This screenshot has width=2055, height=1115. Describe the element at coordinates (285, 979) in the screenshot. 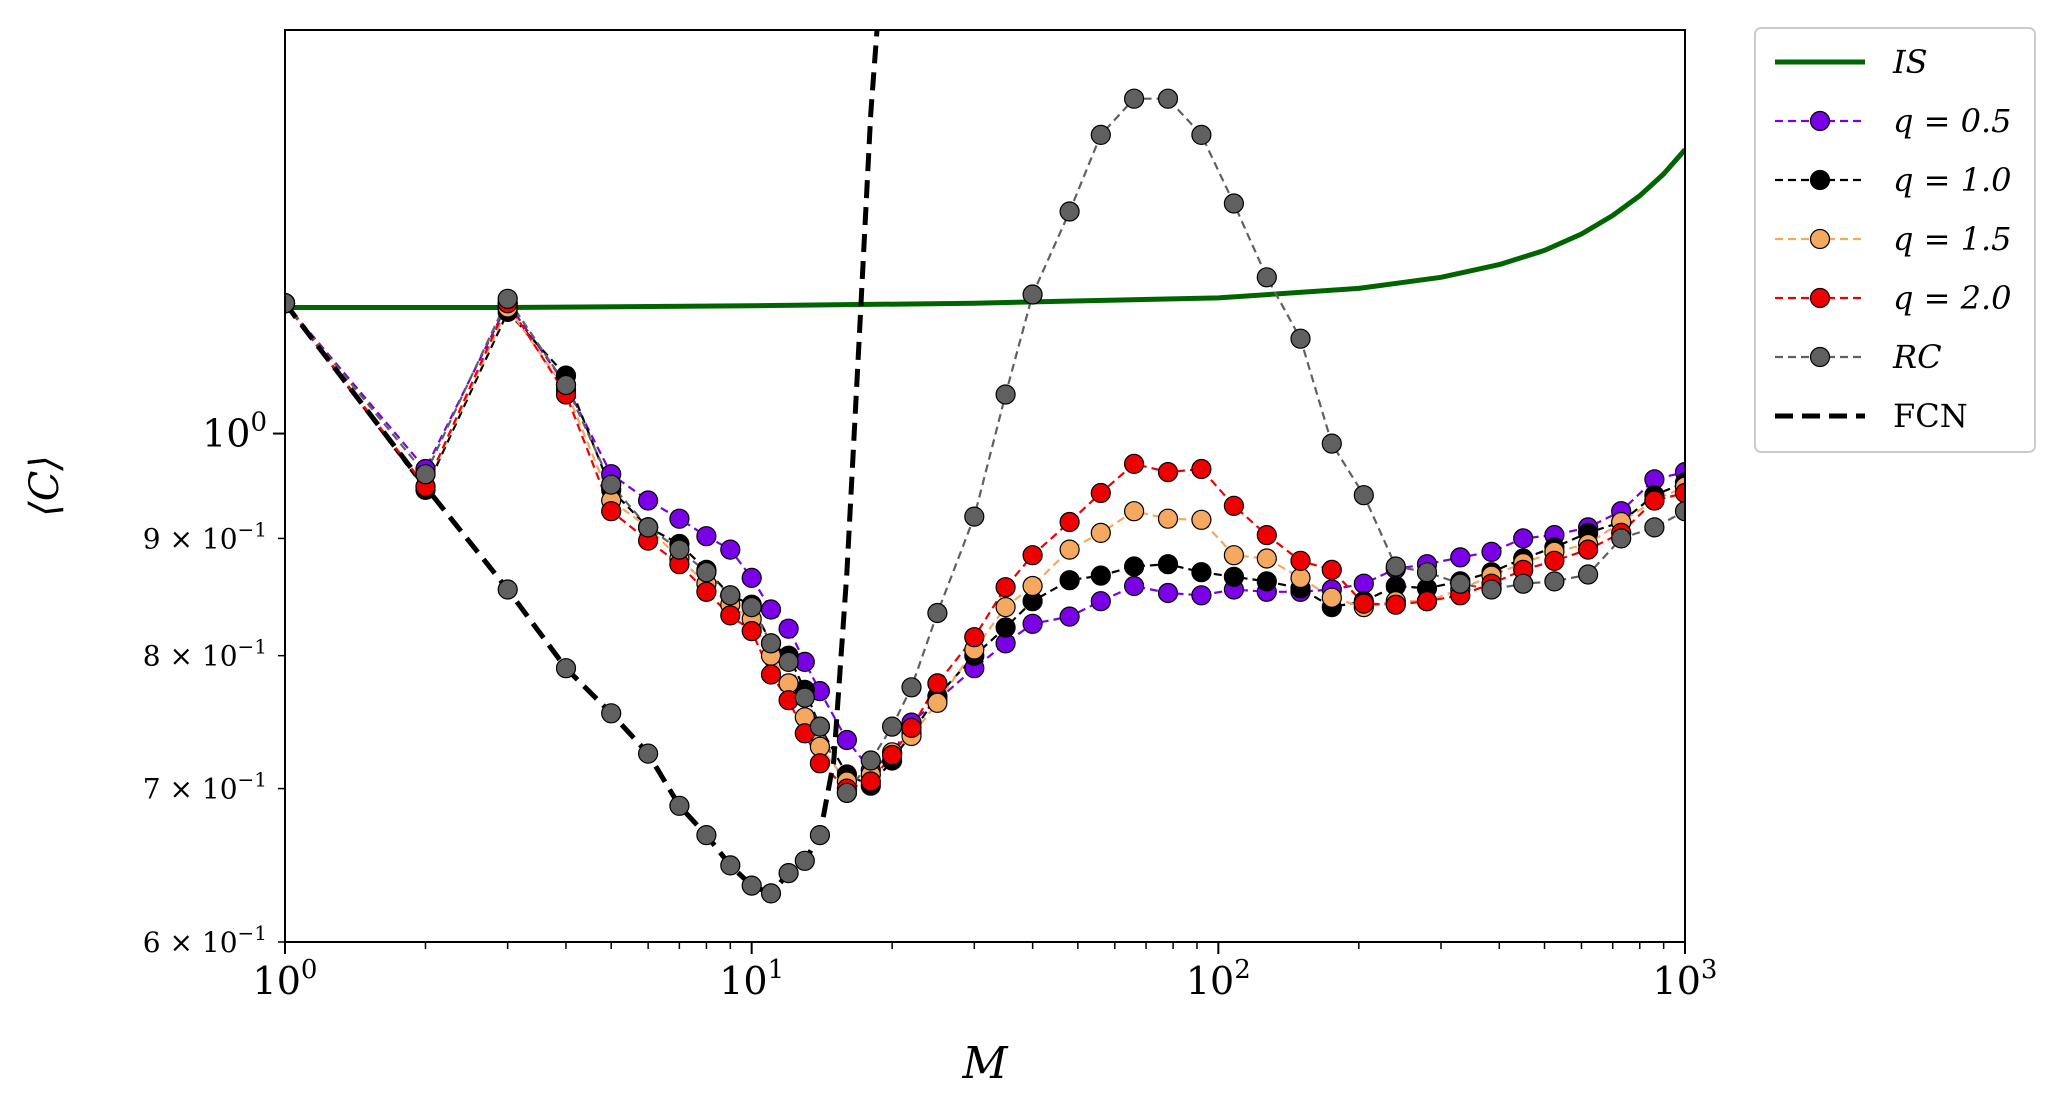

I see `x-tick-label: 100` at that location.